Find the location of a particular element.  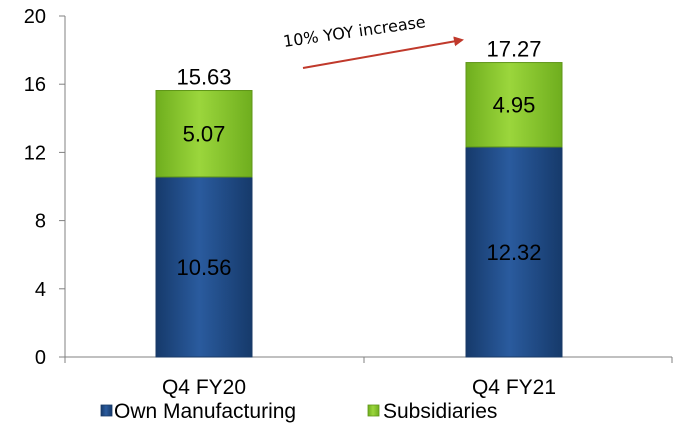

legend-swatch-own-manufacturing is located at coordinates (106, 410).